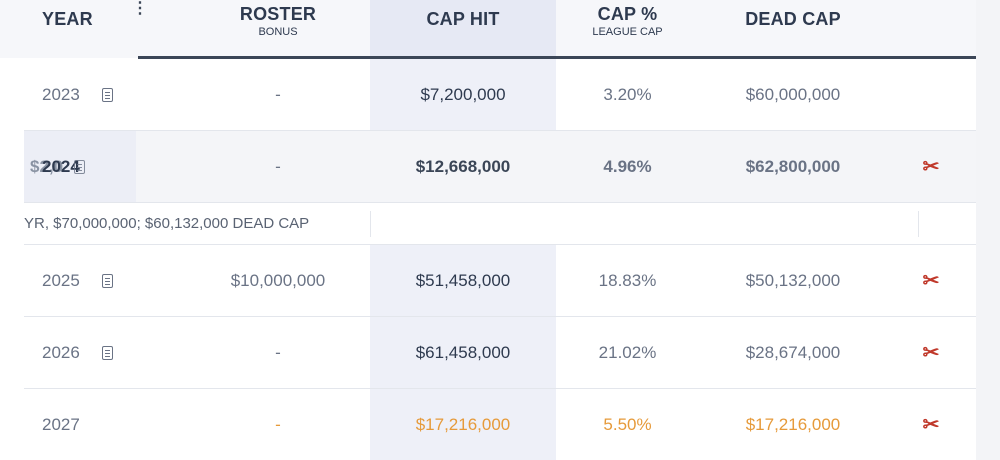  Describe the element at coordinates (463, 19) in the screenshot. I see `header-cap-hit: CAP HIT` at that location.